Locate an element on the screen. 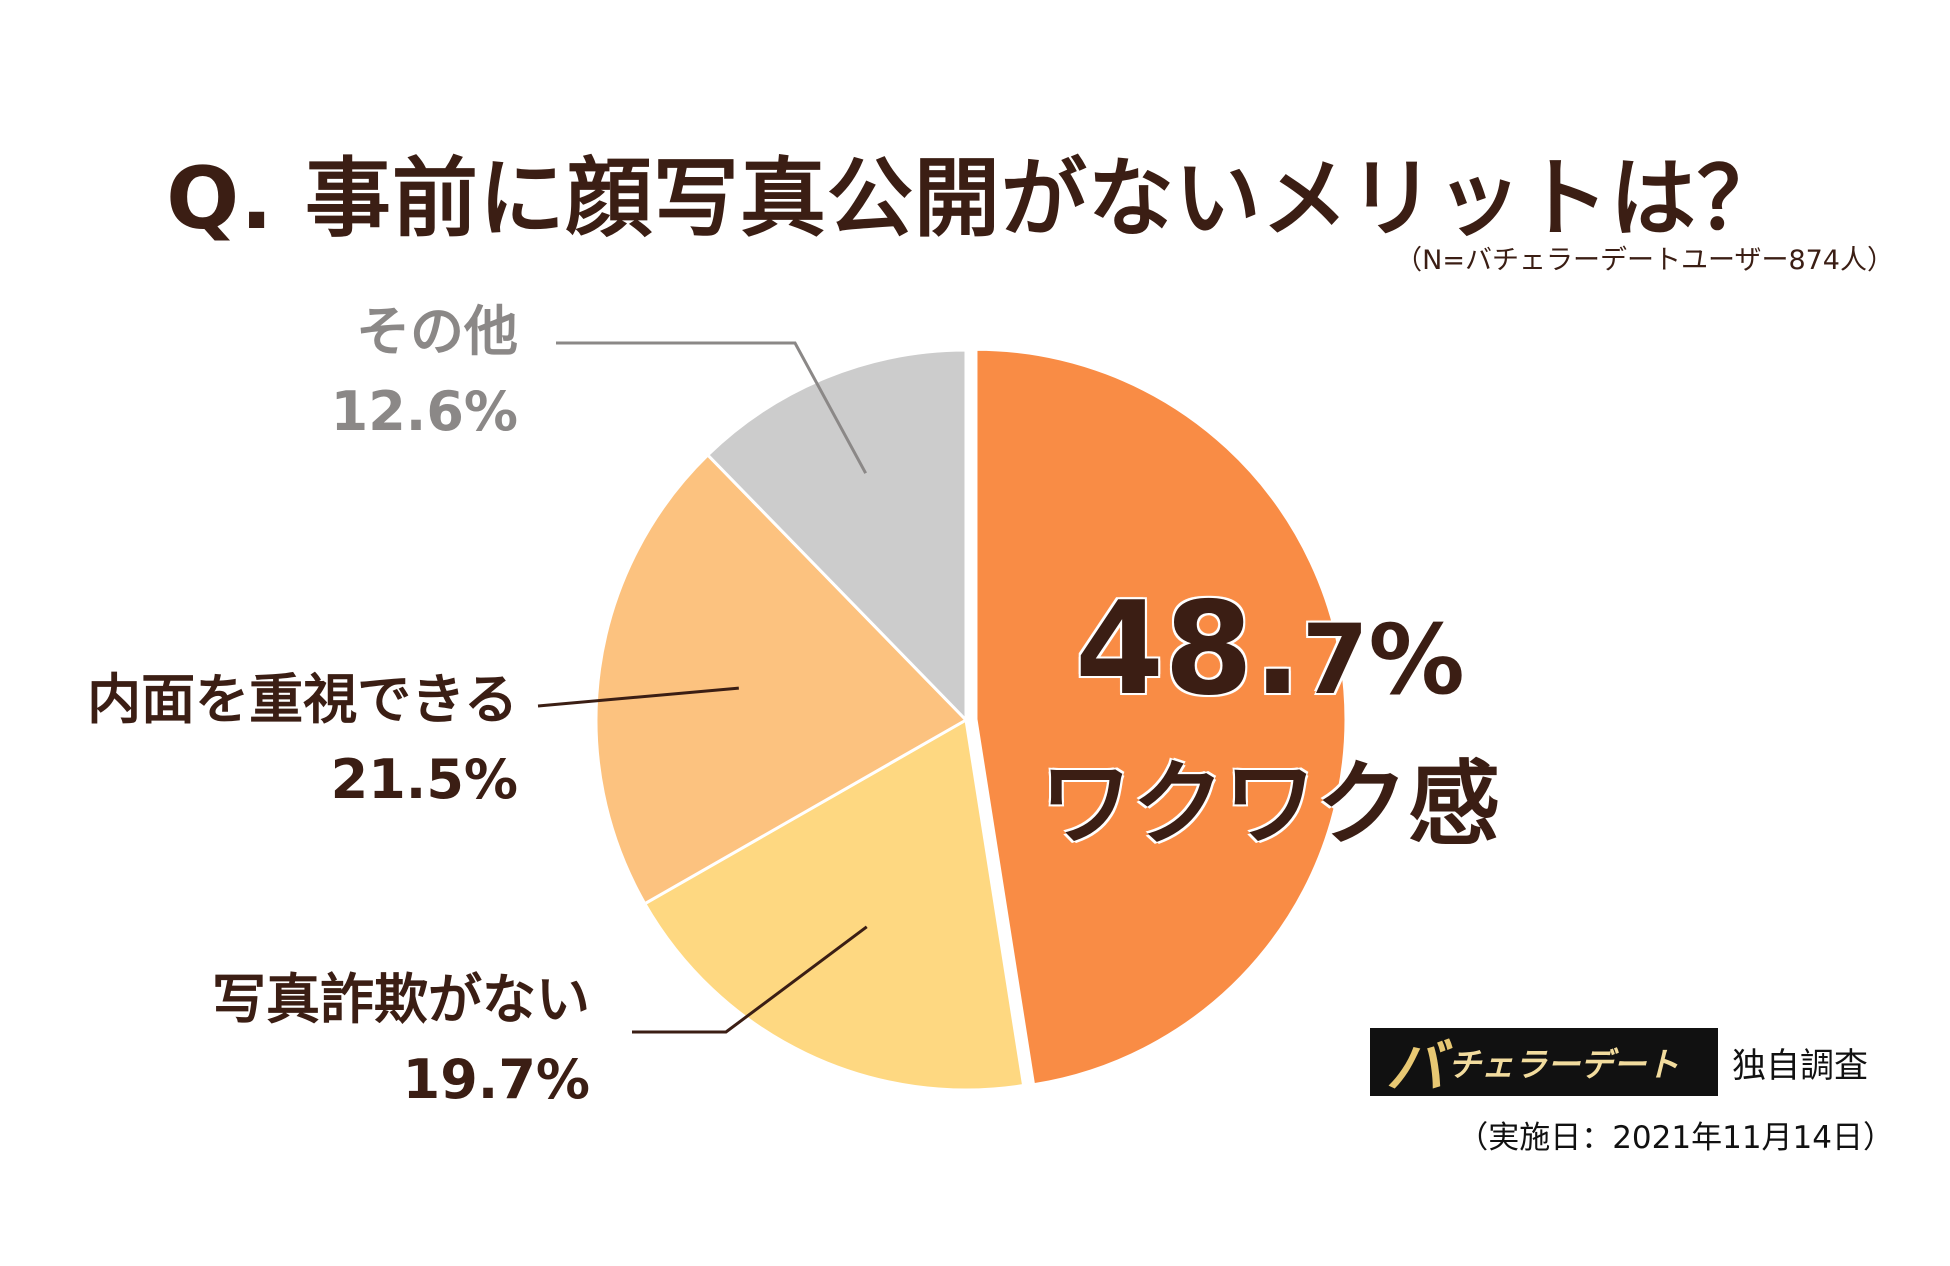 The height and width of the screenshot is (1266, 1950). slice-inner is located at coordinates (781, 679).